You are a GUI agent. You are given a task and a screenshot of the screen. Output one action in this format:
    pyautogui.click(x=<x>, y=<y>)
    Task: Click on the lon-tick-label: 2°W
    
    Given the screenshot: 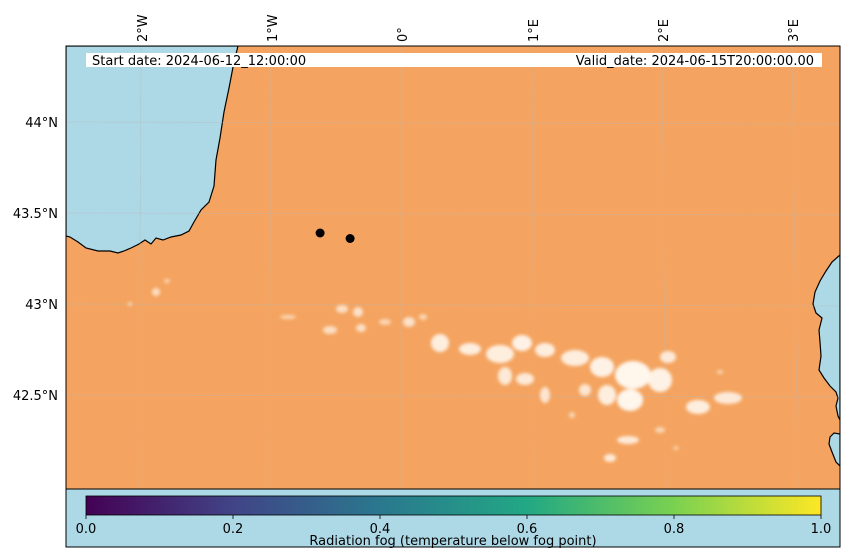 What is the action you would take?
    pyautogui.click(x=143, y=28)
    